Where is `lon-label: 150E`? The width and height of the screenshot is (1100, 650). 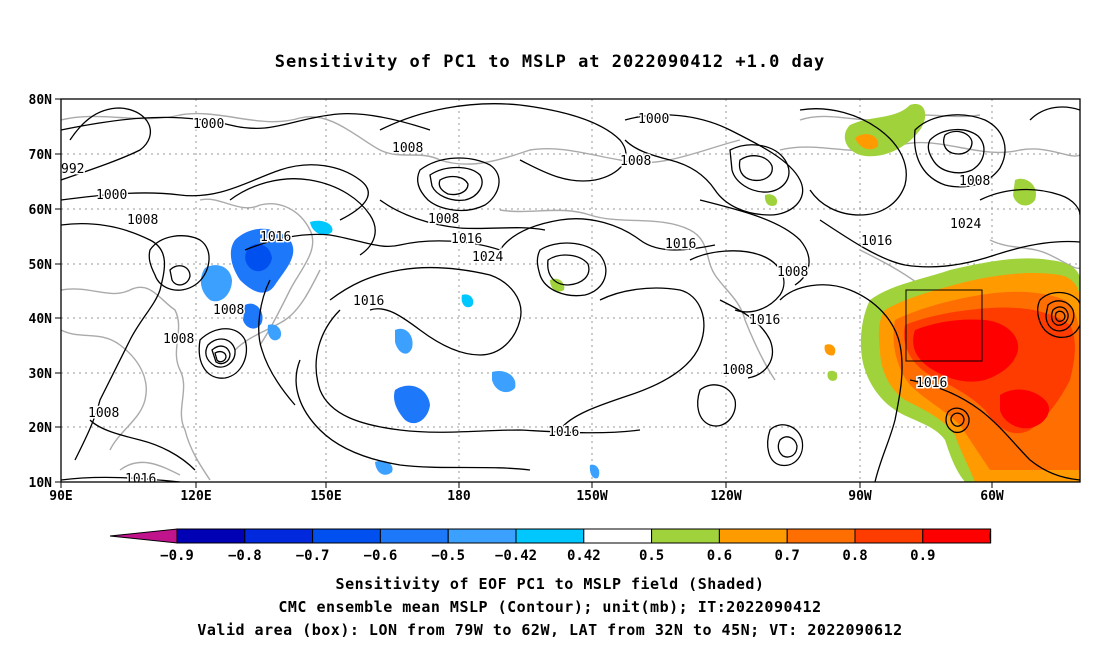
lon-label: 150E is located at coordinates (325, 496).